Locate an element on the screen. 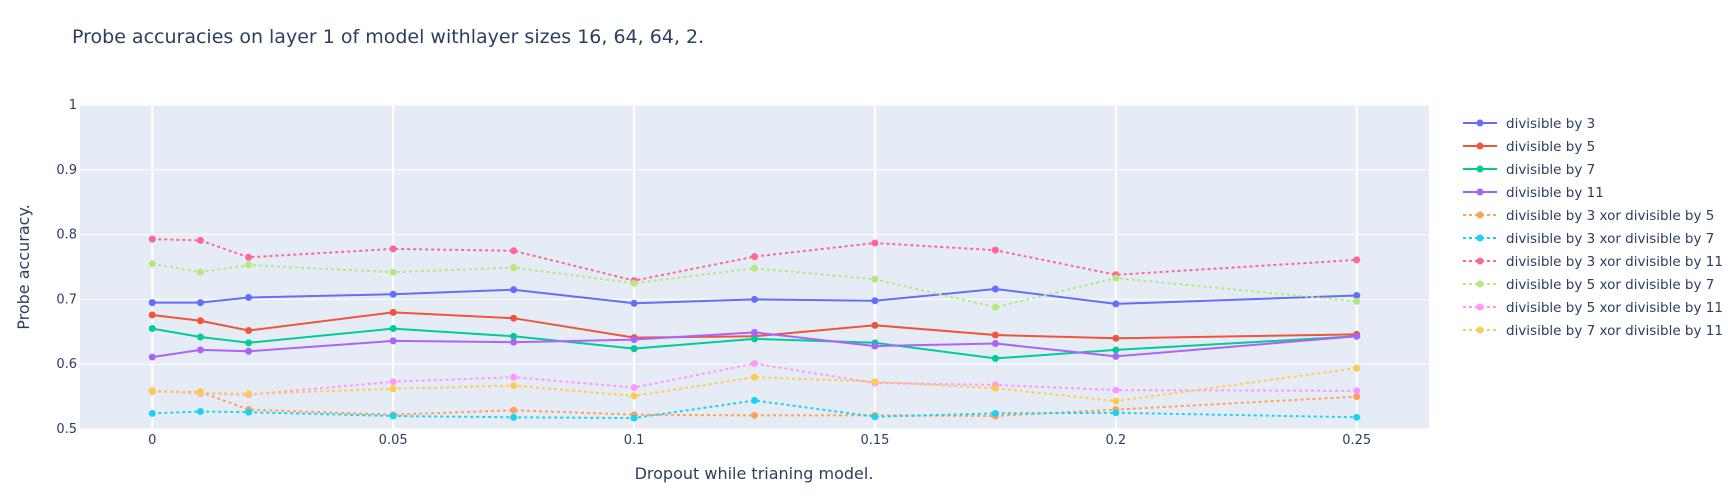  legend-item: divisible by 5 is located at coordinates (1529, 147).